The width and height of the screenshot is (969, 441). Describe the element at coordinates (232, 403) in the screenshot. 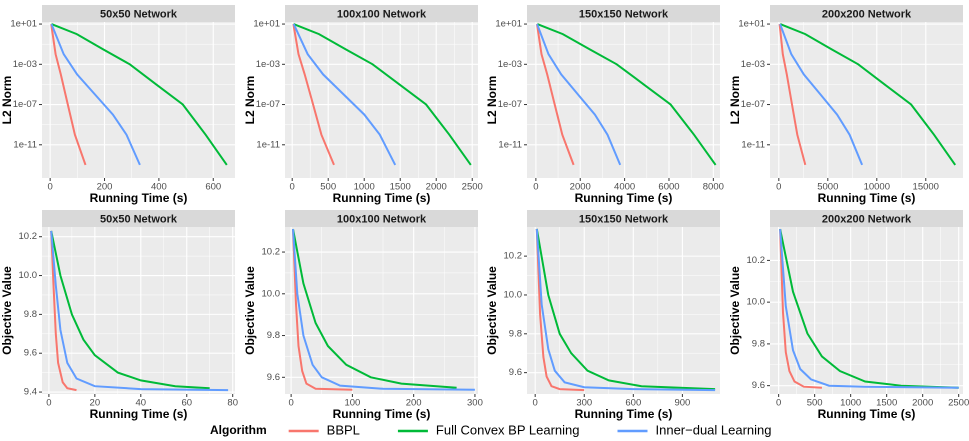

I see `x-tick-label: 80` at that location.